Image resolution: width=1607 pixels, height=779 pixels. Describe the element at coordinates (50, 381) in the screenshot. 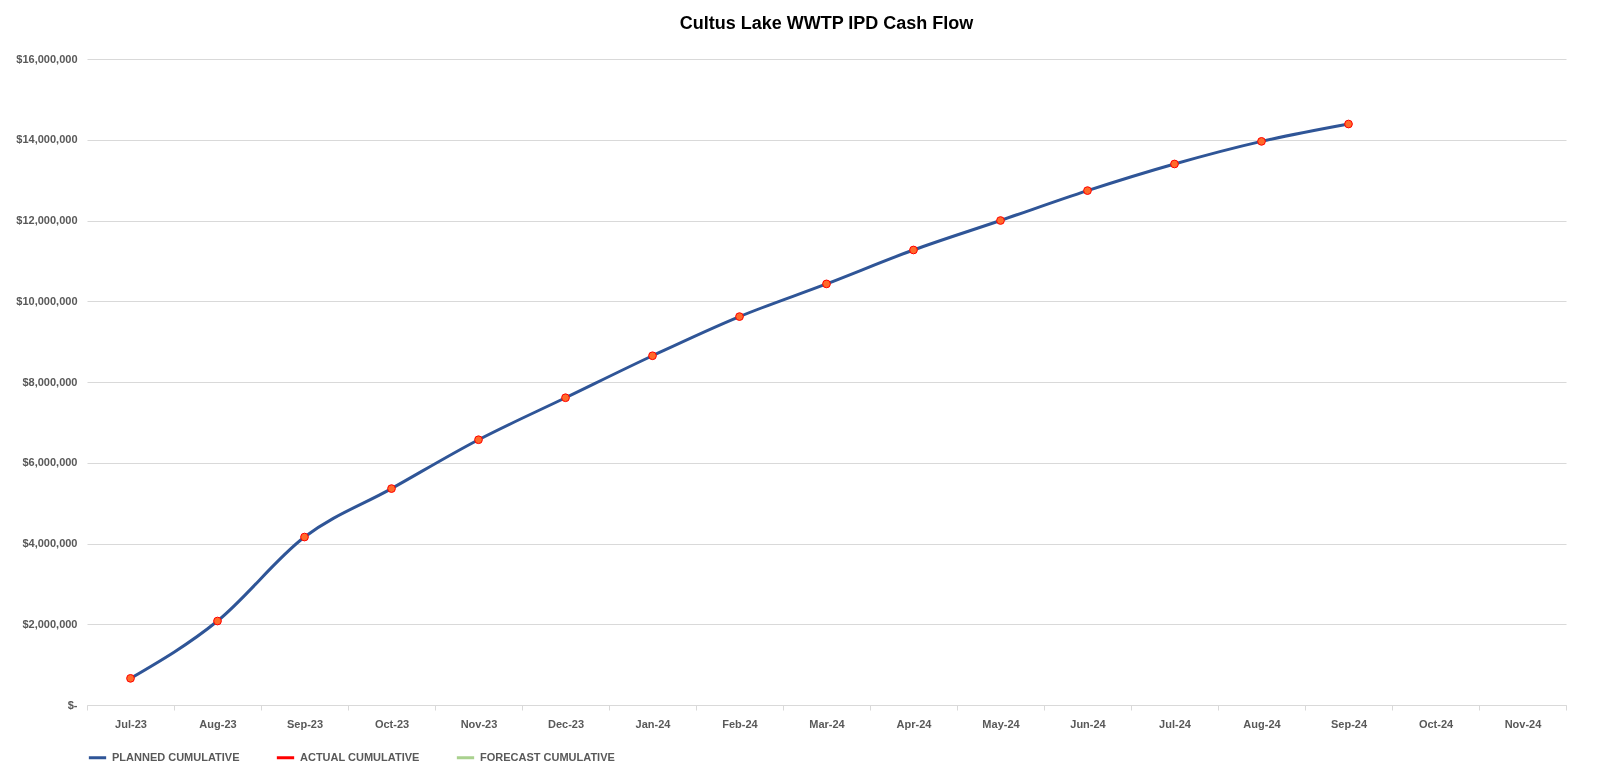

I see `y-tick-label: $8,000,000` at that location.